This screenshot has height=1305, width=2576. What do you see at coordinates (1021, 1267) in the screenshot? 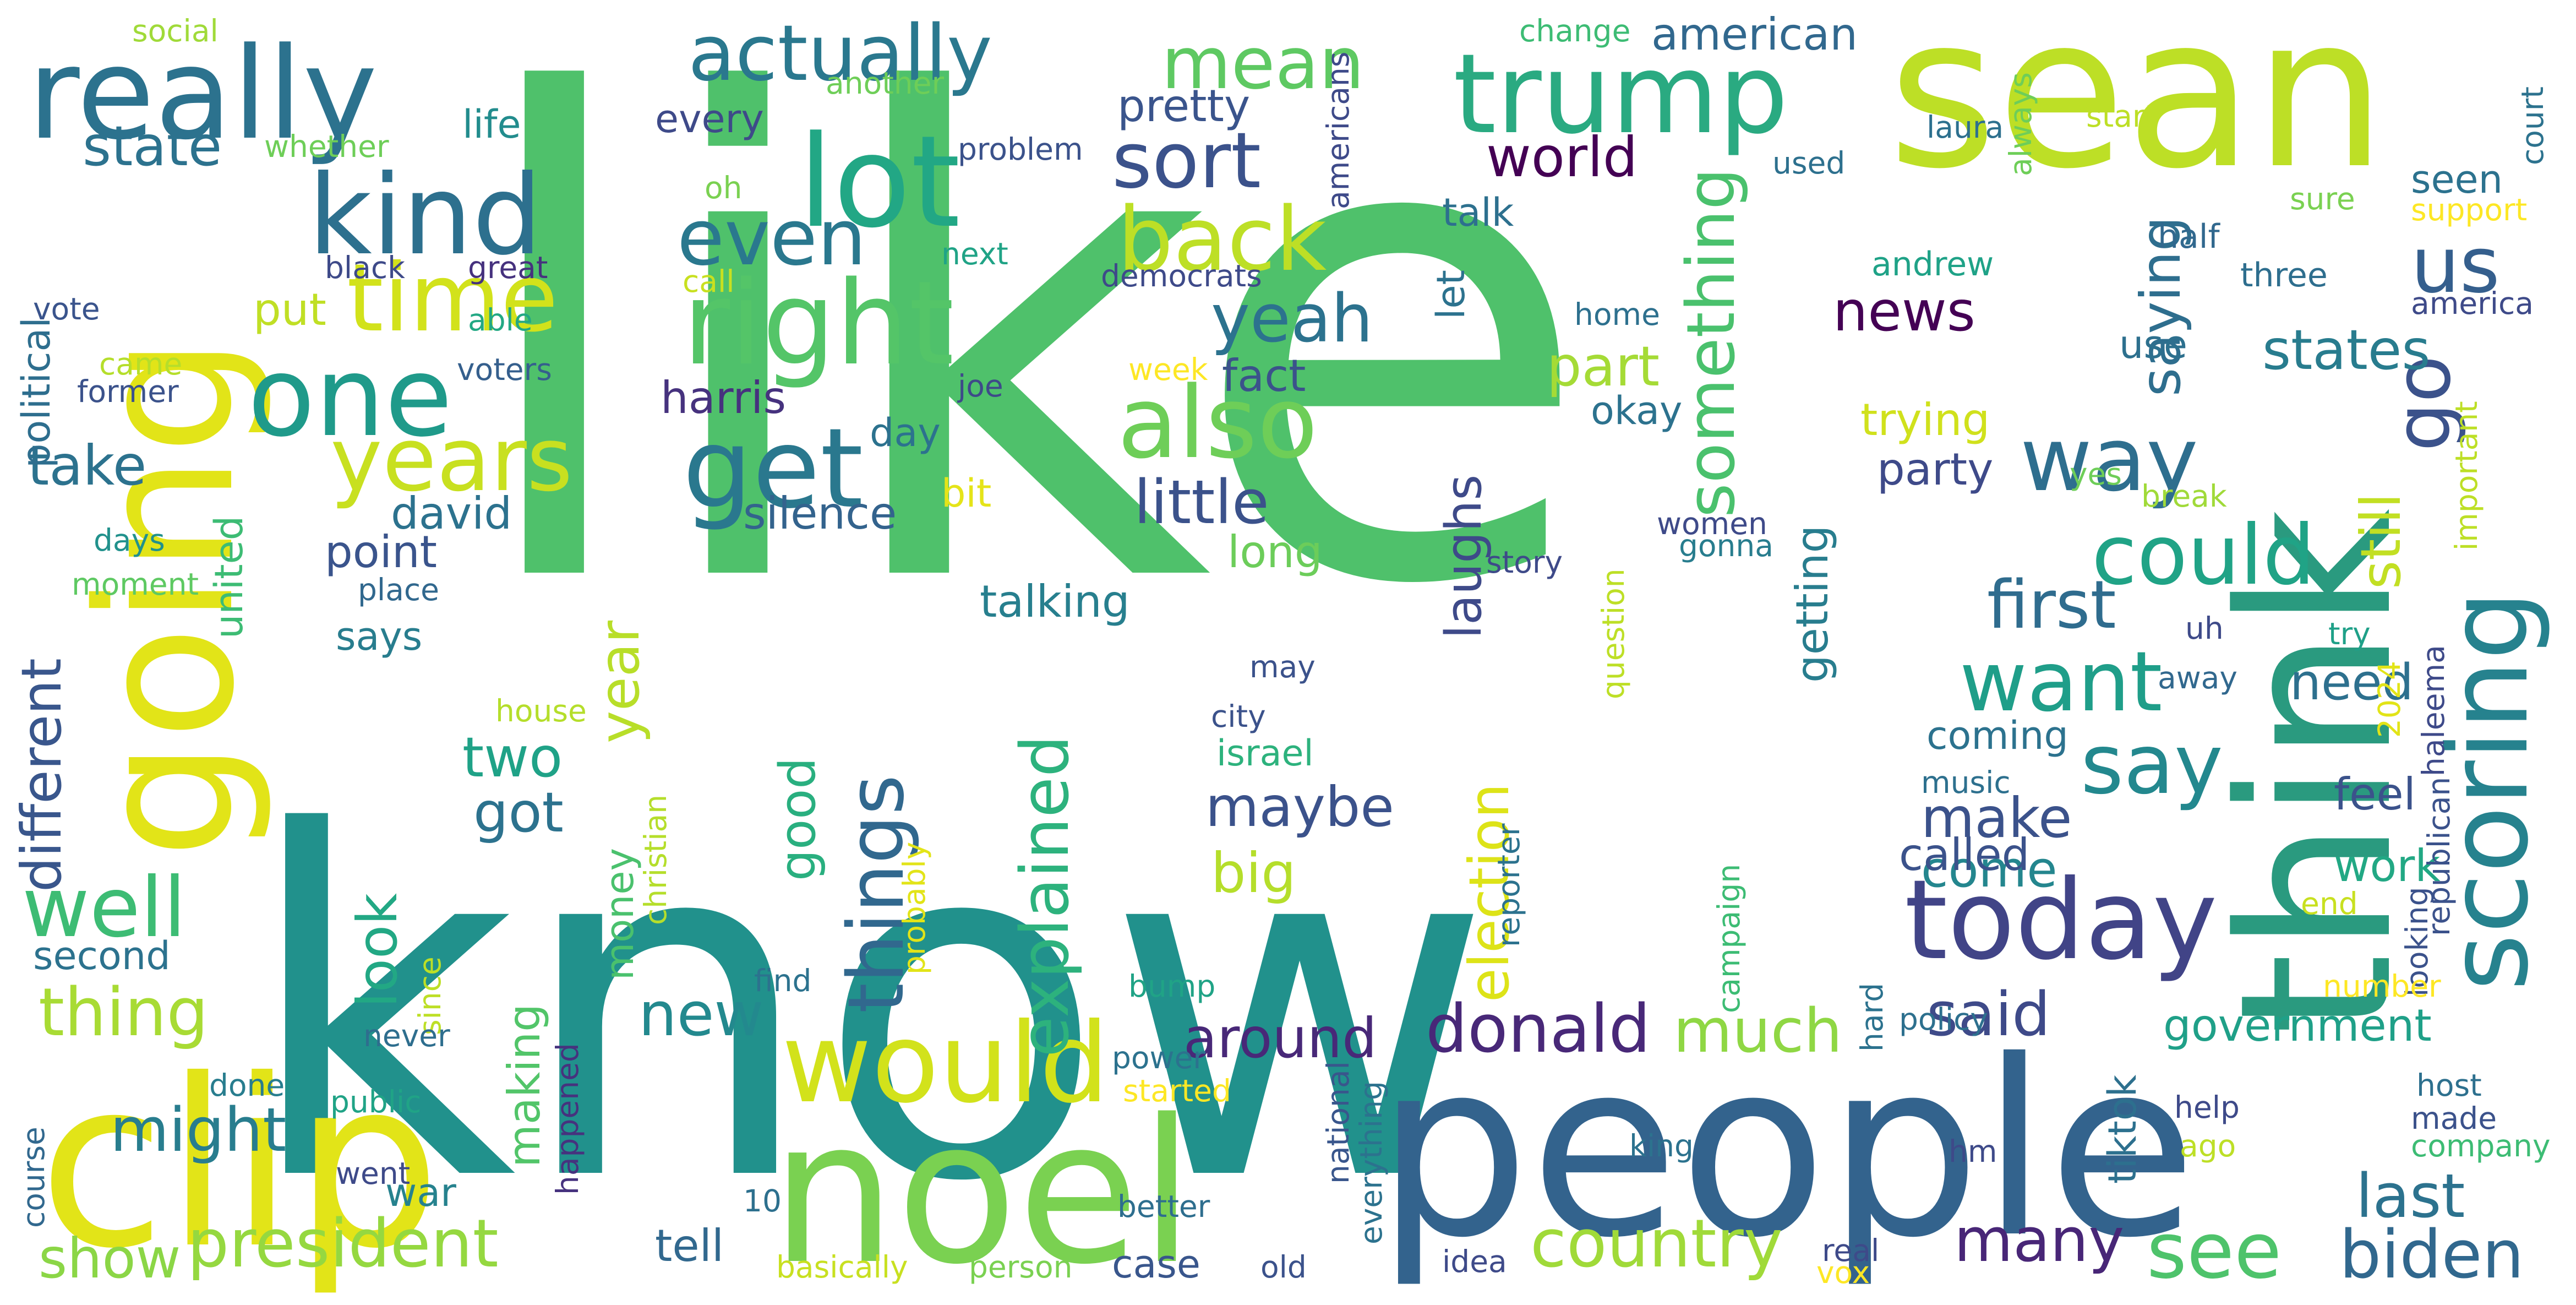
I see `word-person: person` at bounding box center [1021, 1267].